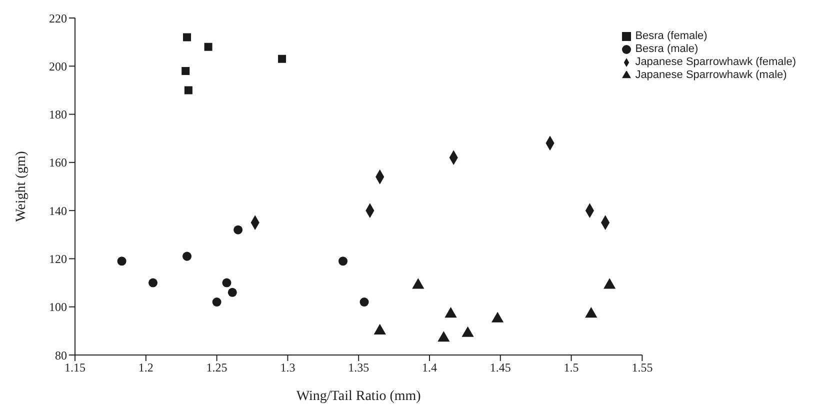  What do you see at coordinates (58, 163) in the screenshot?
I see `y-tick-label: 160` at bounding box center [58, 163].